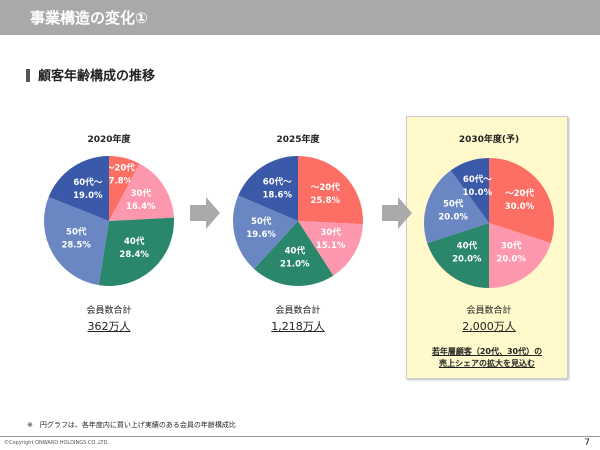  I want to click on chart-title: 2030年度(予), so click(489, 140).